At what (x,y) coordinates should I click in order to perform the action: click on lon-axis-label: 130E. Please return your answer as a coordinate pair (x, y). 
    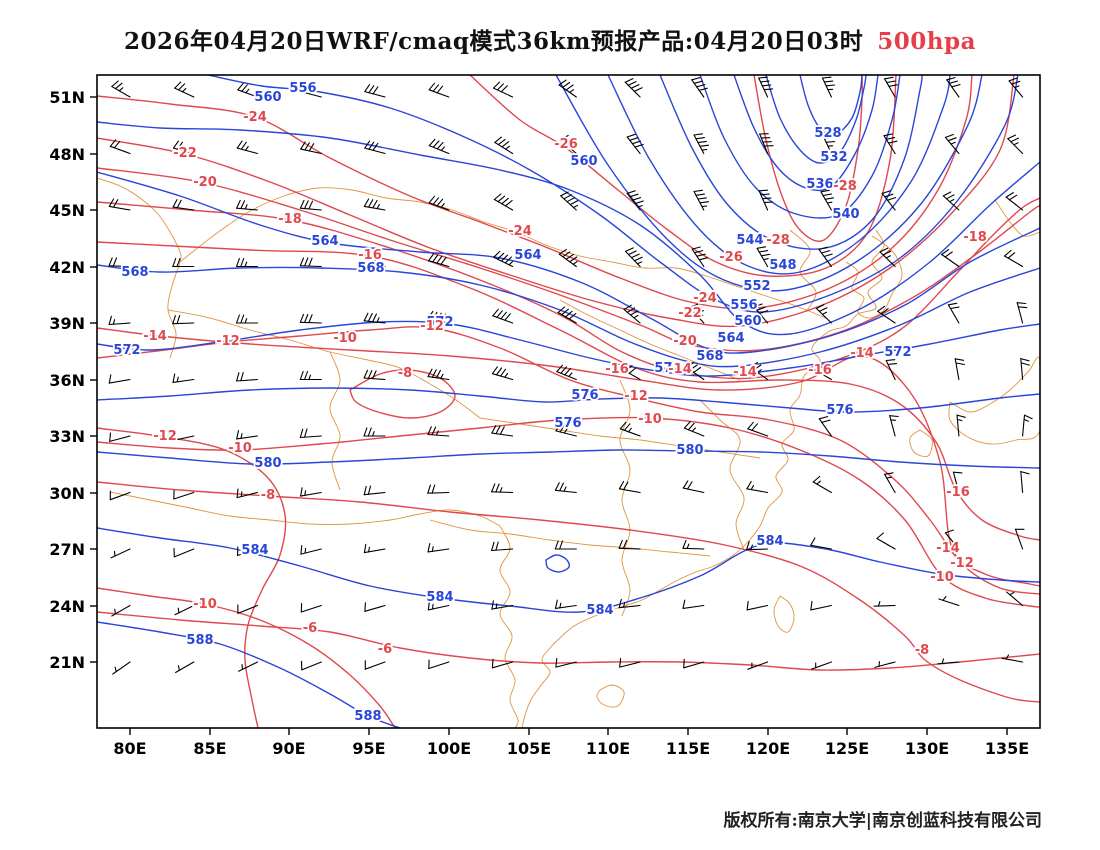
    Looking at the image, I should click on (927, 748).